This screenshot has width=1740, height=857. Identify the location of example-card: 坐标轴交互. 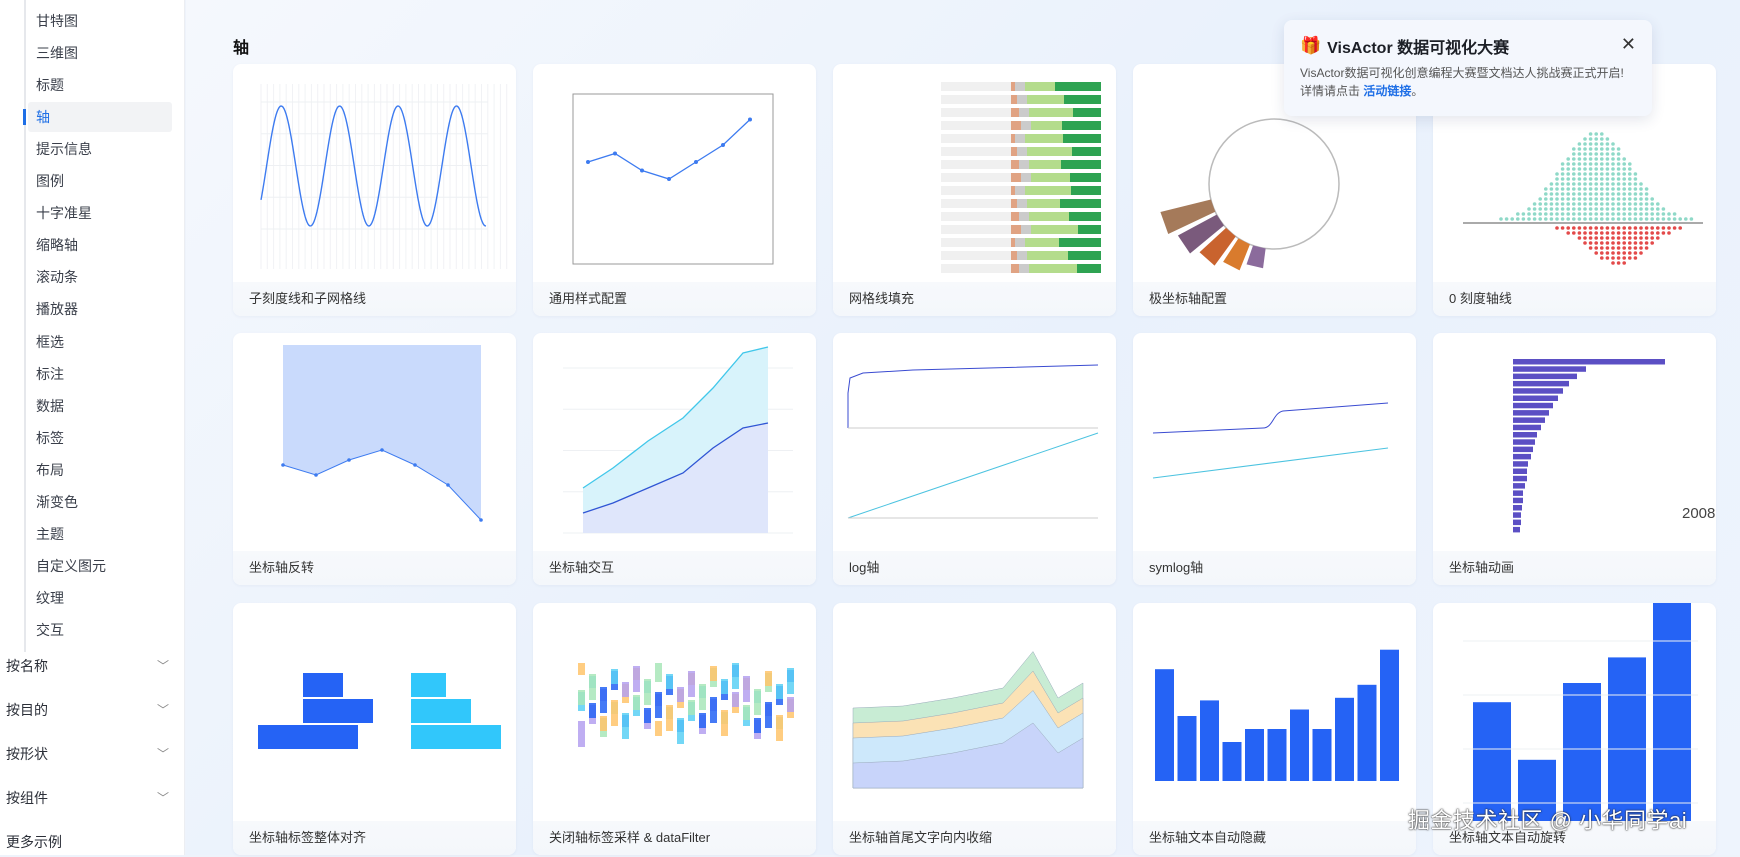
(674, 459).